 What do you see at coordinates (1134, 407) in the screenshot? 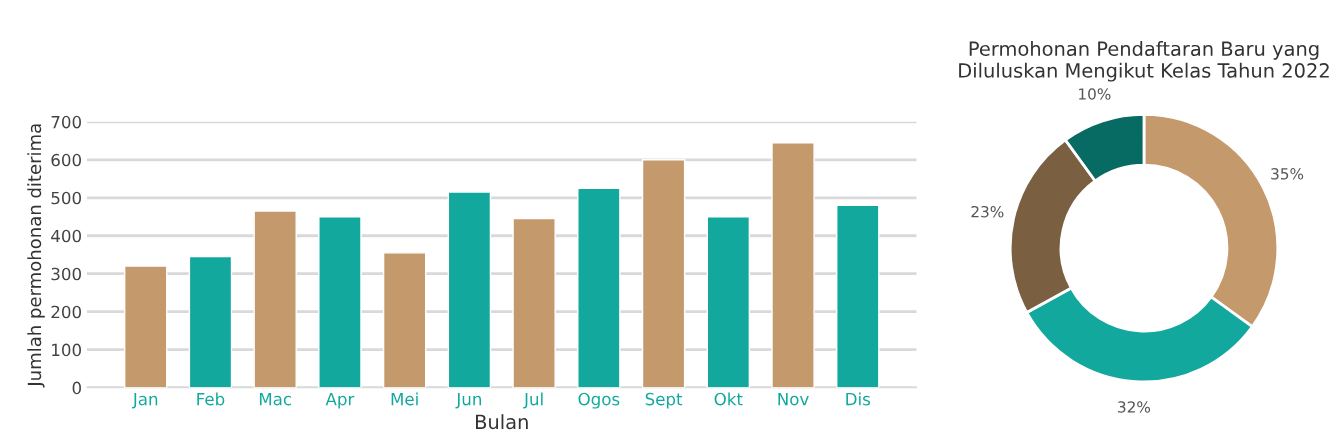
I see `data-label: 32%` at bounding box center [1134, 407].